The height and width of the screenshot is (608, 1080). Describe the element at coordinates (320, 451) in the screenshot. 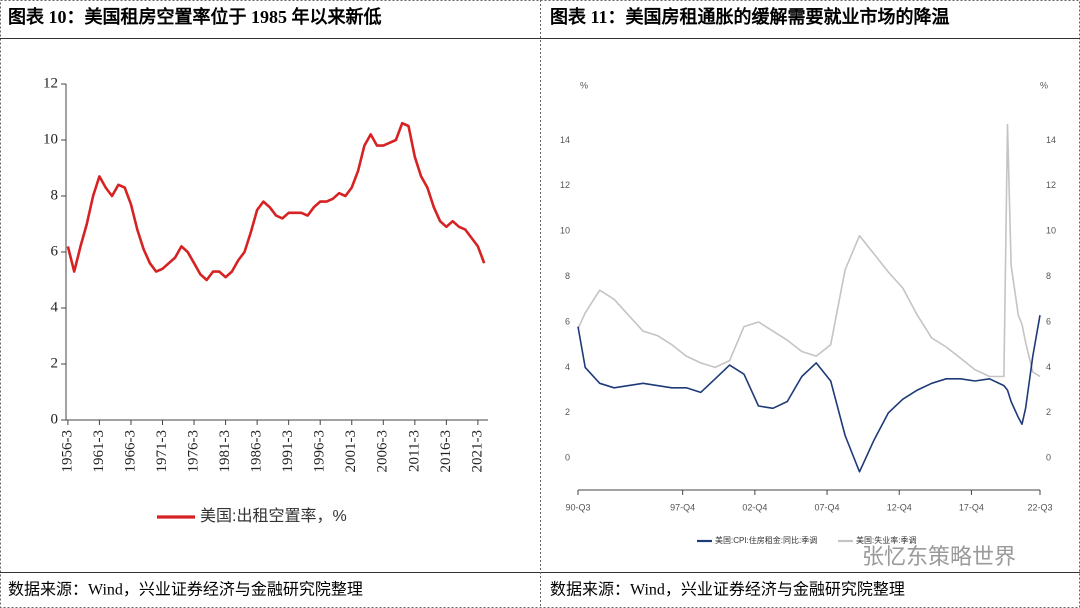

I see `x-tick-label: 1996-3` at that location.